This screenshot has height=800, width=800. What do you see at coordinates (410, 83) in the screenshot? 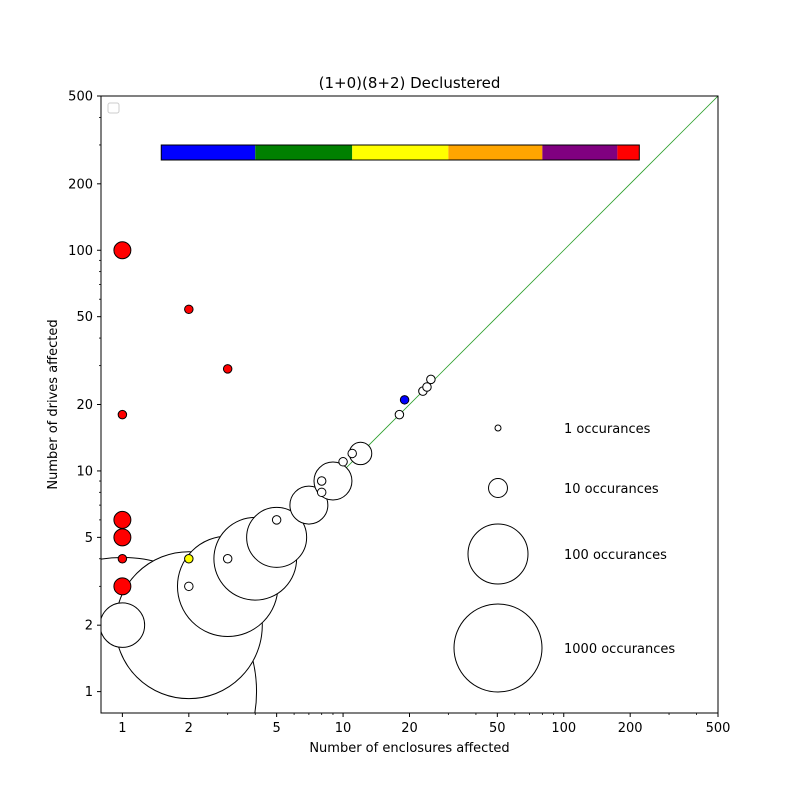
I see `chart-title: (1+0)(8+2) Declustered` at bounding box center [410, 83].